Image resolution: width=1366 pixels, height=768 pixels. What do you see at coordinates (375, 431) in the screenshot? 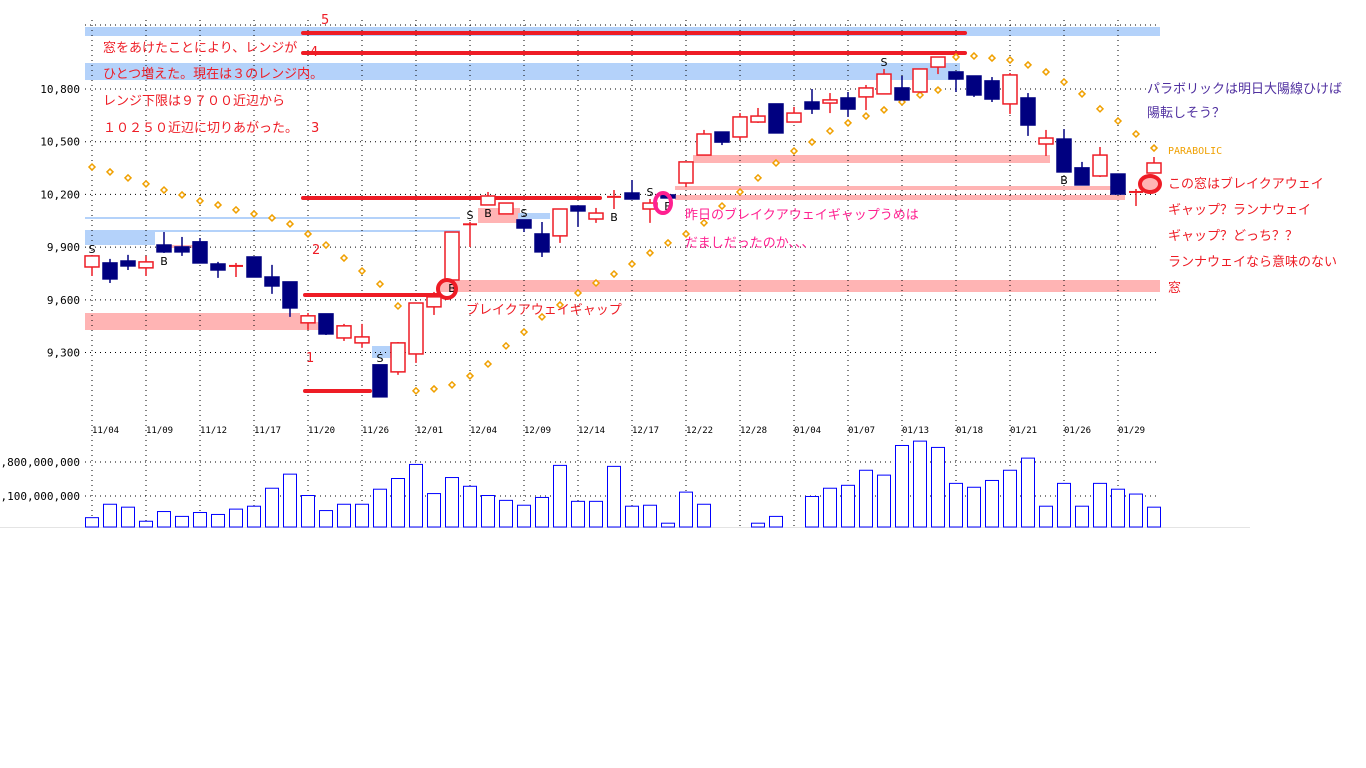
I see `date-tick-label: 11/26` at bounding box center [375, 431].